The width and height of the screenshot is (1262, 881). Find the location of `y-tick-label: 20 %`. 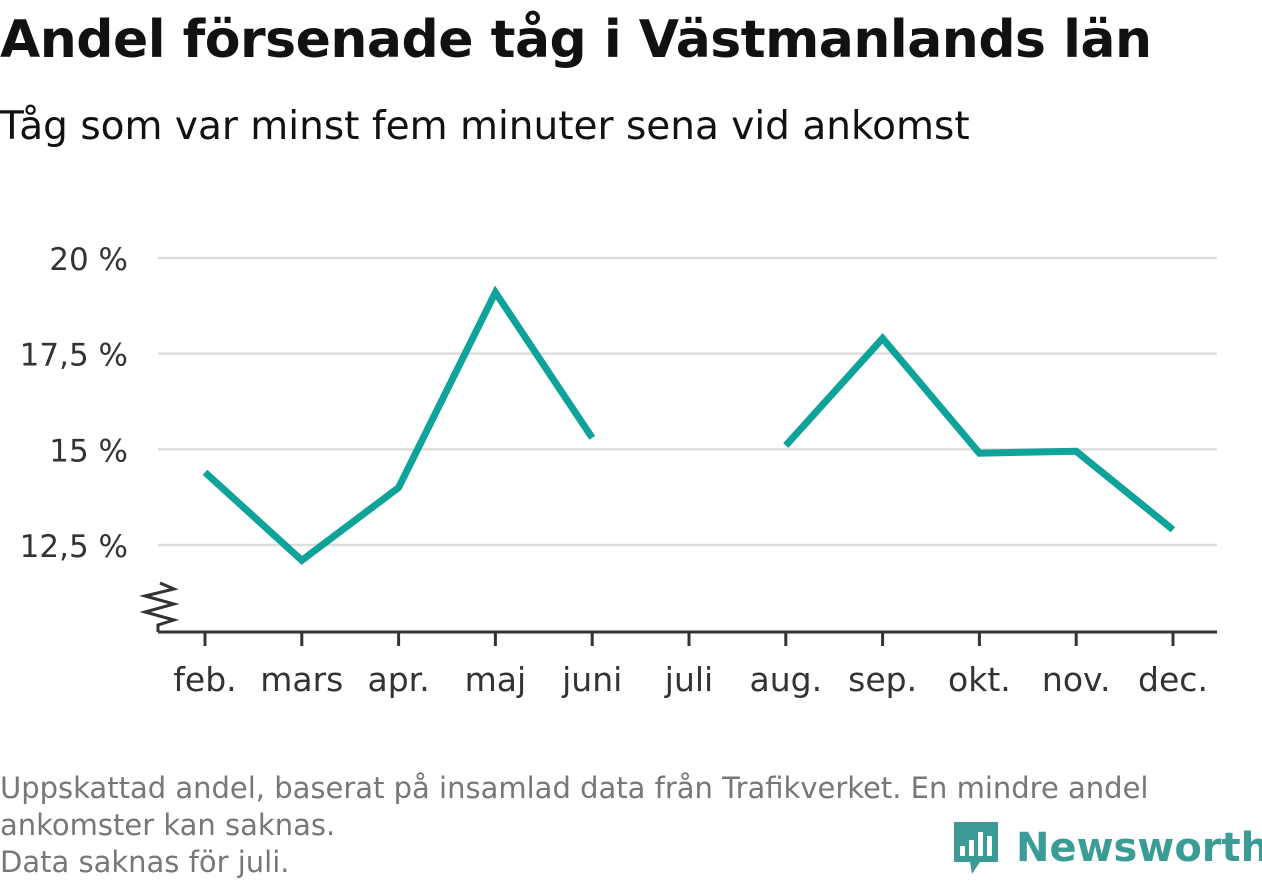

y-tick-label: 20 % is located at coordinates (88, 260).